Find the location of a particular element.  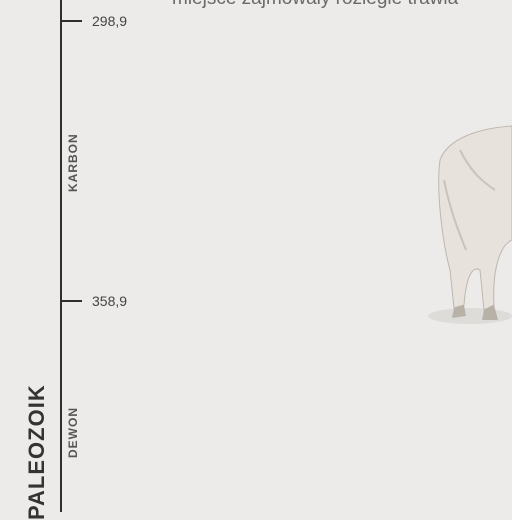

caption-text: miejsce zajmowały rozległe trawia is located at coordinates (315, 5).